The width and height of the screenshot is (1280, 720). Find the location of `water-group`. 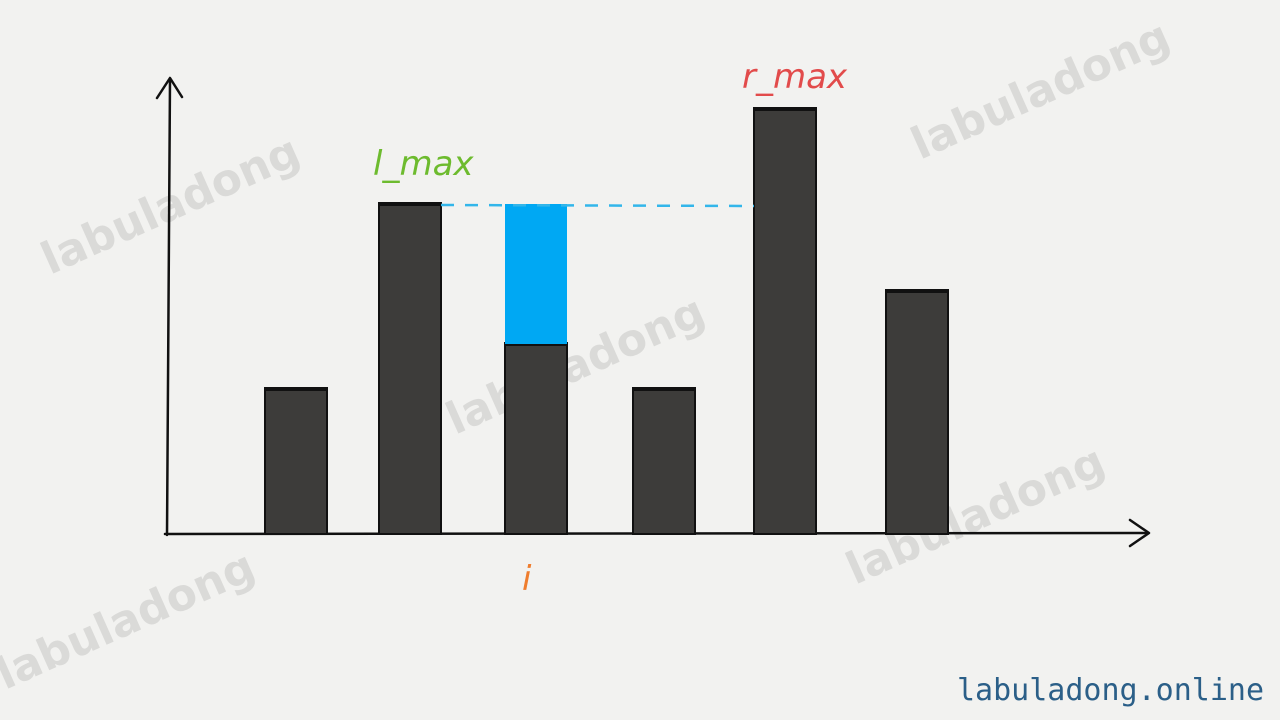

water-group is located at coordinates (597, 273).